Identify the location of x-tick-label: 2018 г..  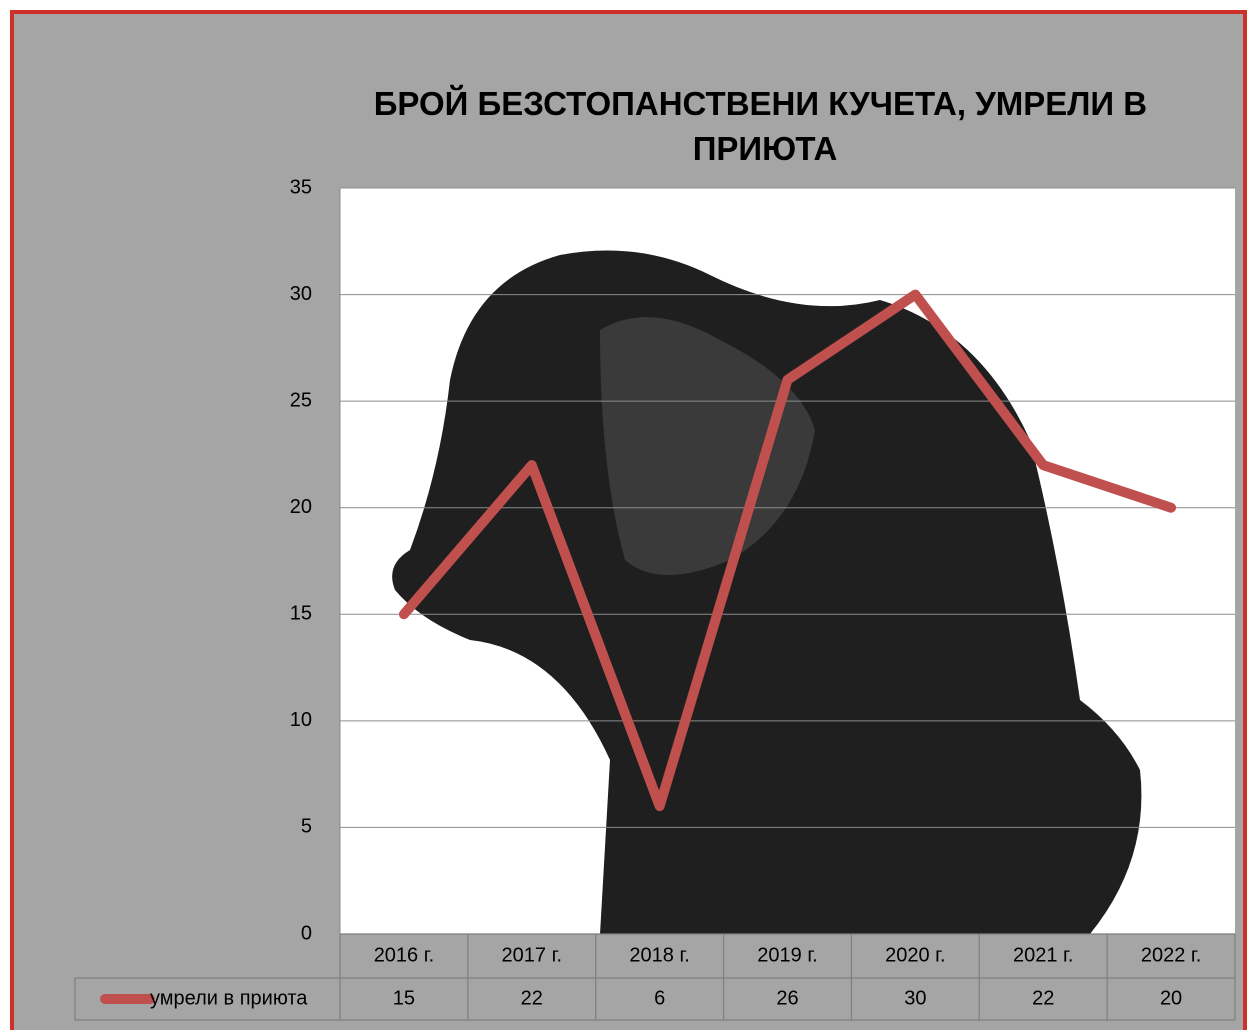
(659, 955).